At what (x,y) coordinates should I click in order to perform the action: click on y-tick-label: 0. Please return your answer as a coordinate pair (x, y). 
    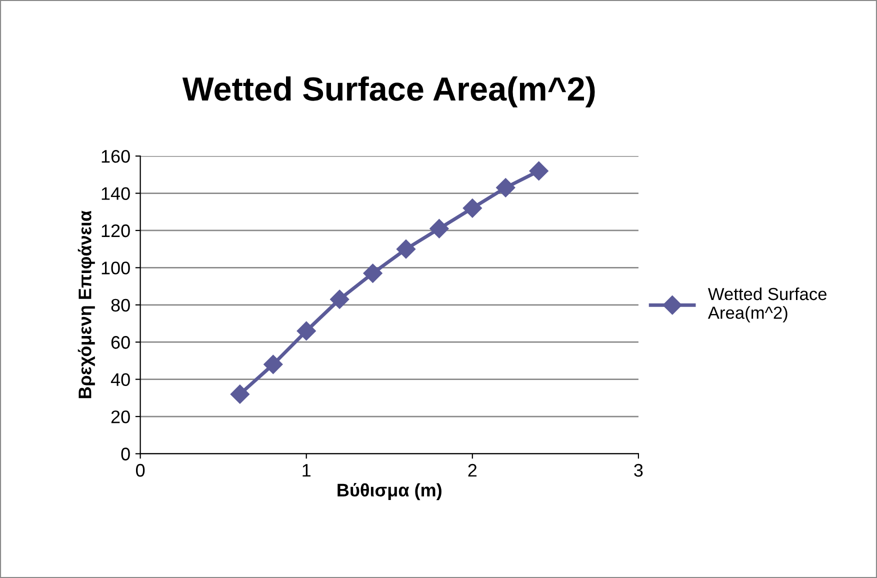
    Looking at the image, I should click on (125, 454).